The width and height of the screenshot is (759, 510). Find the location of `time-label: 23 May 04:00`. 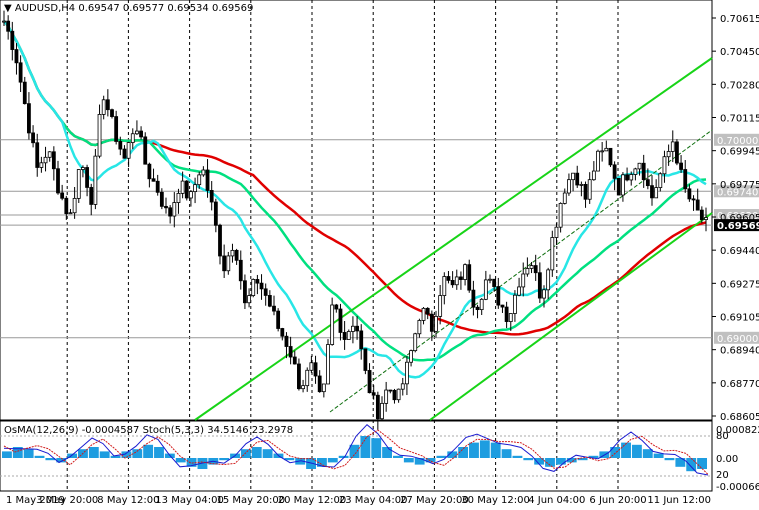

time-label: 23 May 04:00 is located at coordinates (373, 500).